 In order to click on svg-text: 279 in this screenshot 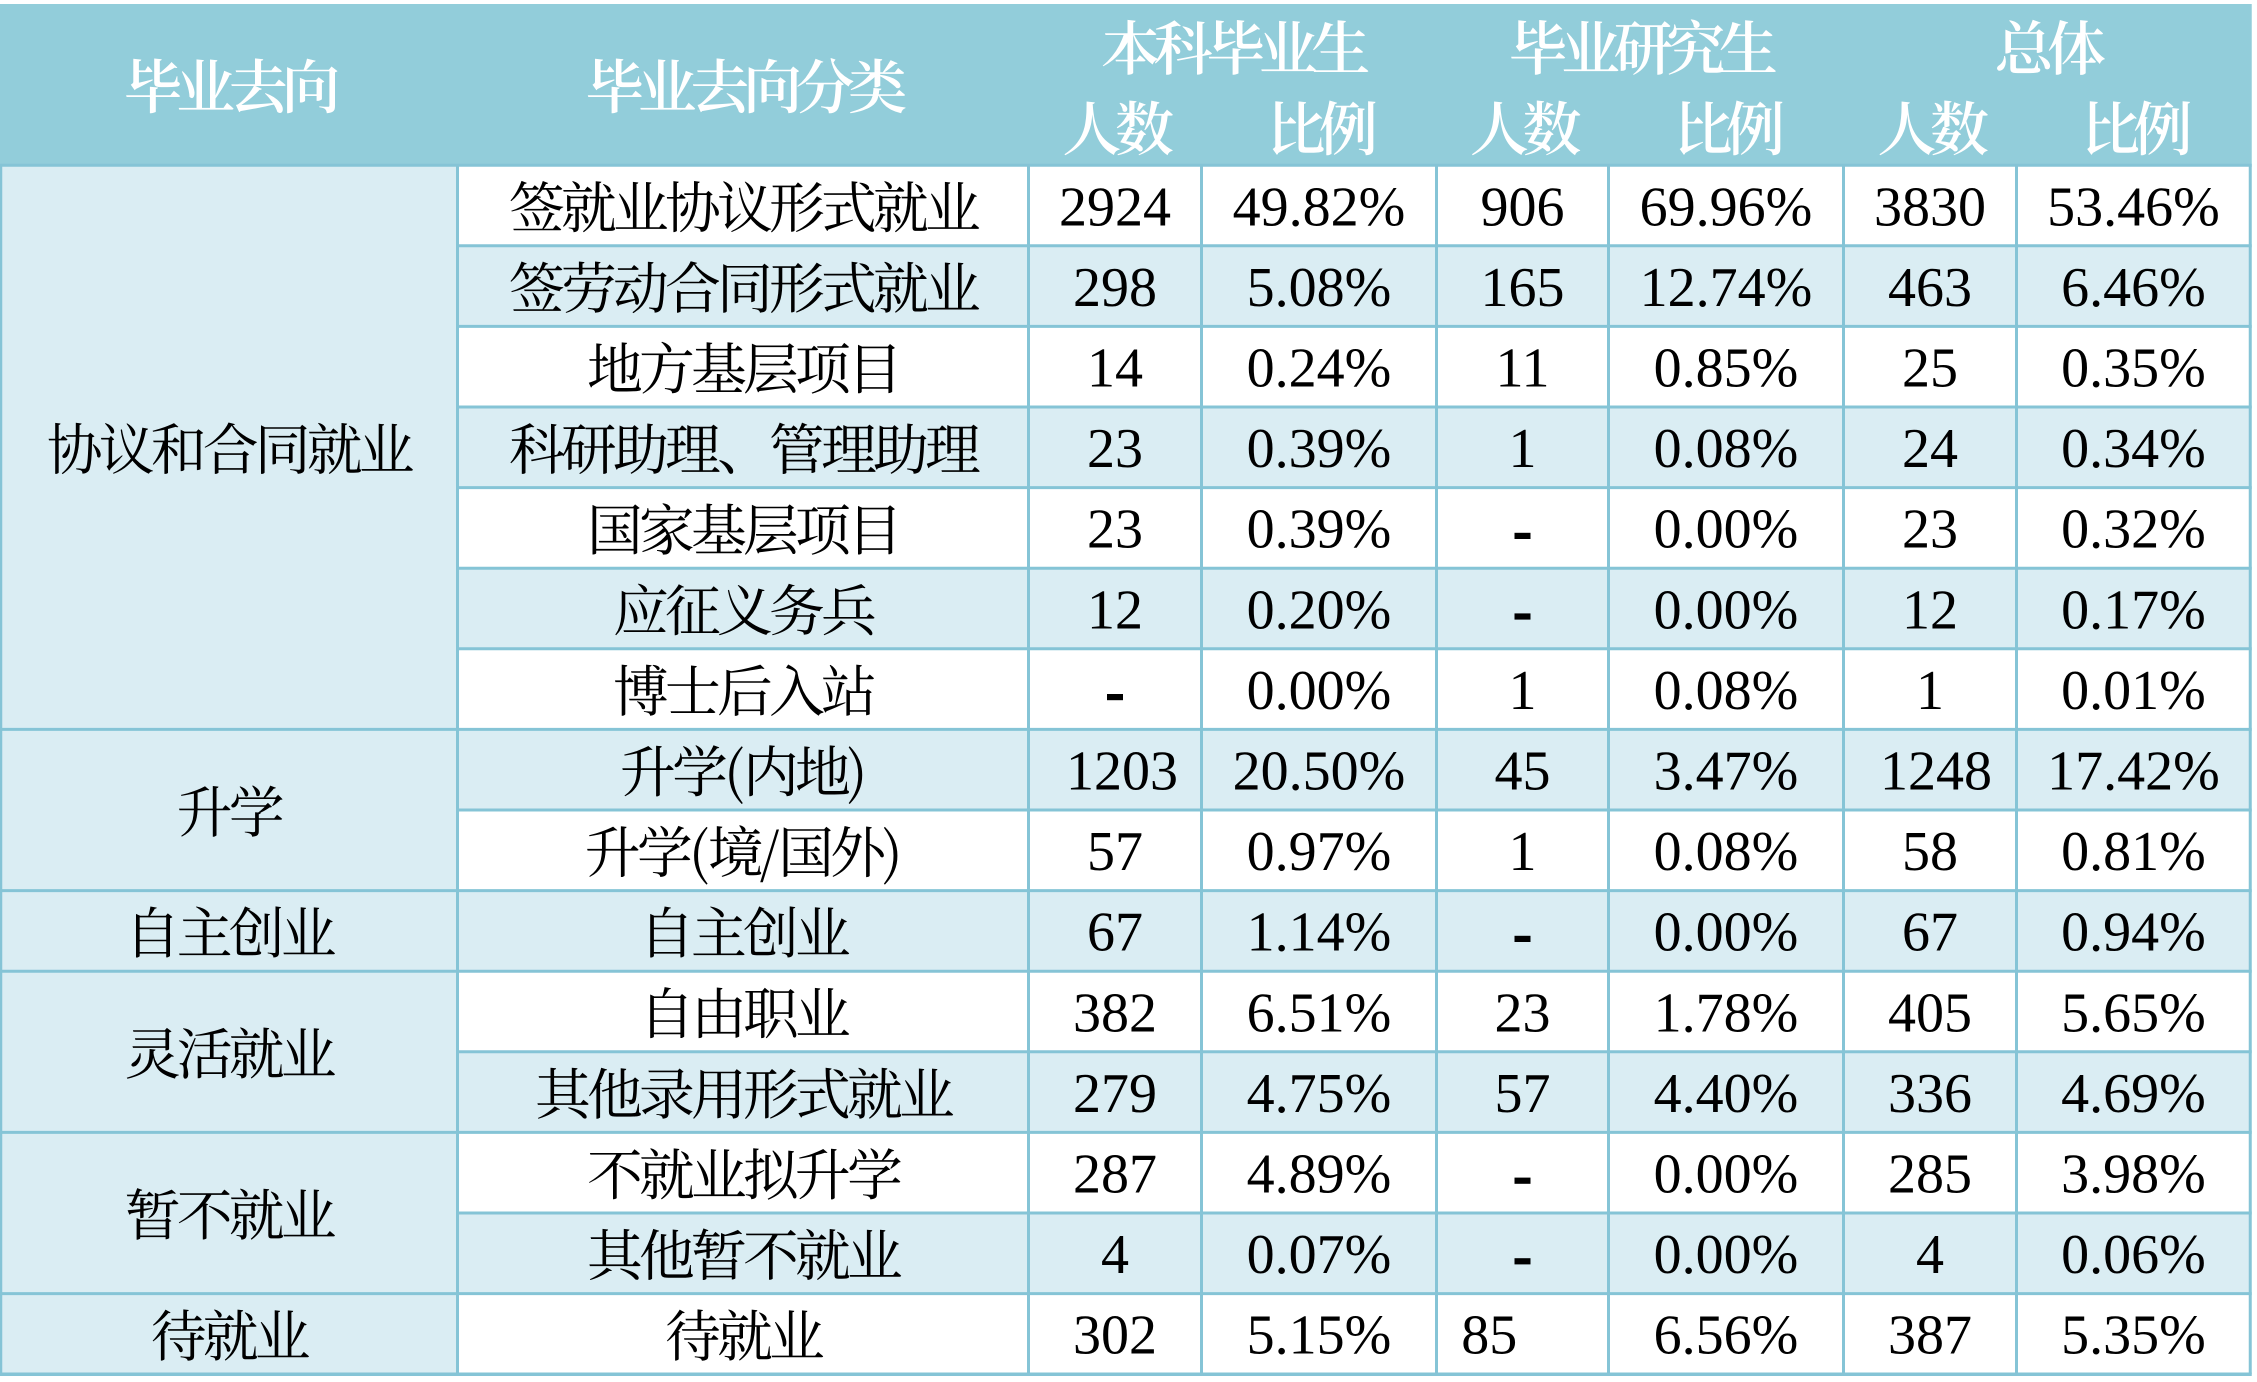, I will do `click(1115, 1094)`.